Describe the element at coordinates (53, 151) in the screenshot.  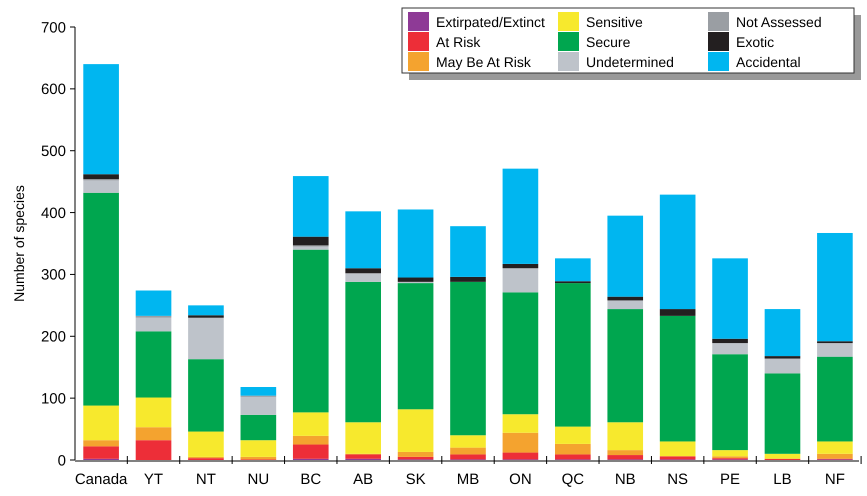
I see `y-tick-label: 500` at that location.